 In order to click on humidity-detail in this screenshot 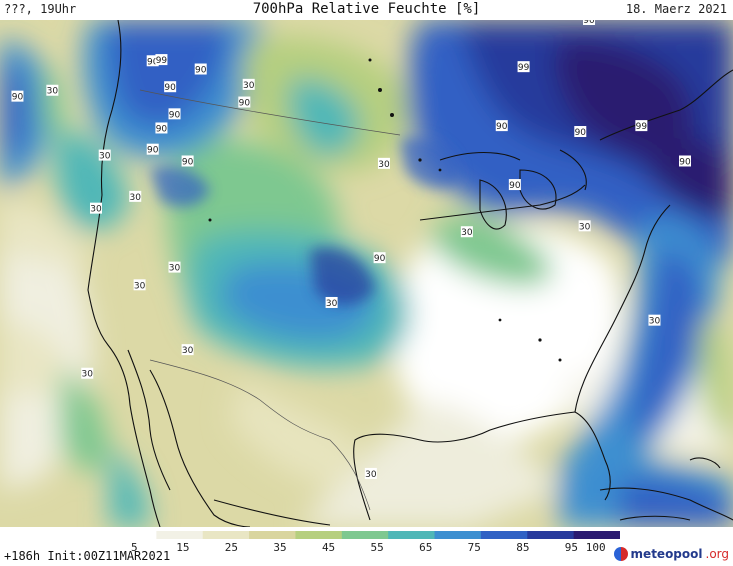, I will do `click(305, 221)`.